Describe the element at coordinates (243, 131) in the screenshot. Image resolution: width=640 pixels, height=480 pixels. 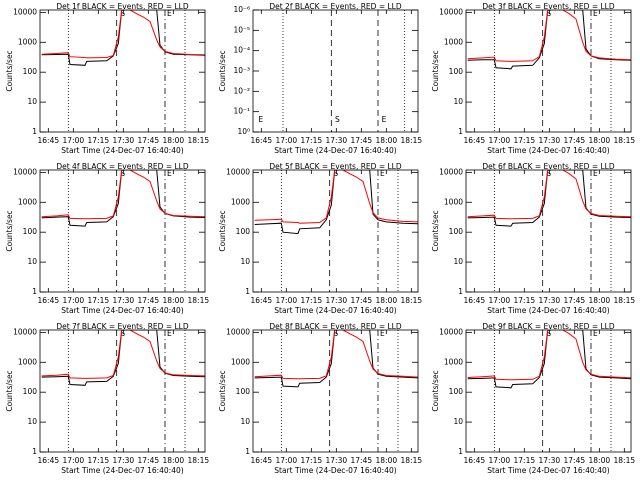
I see `y-tick-label: 10⁰` at that location.